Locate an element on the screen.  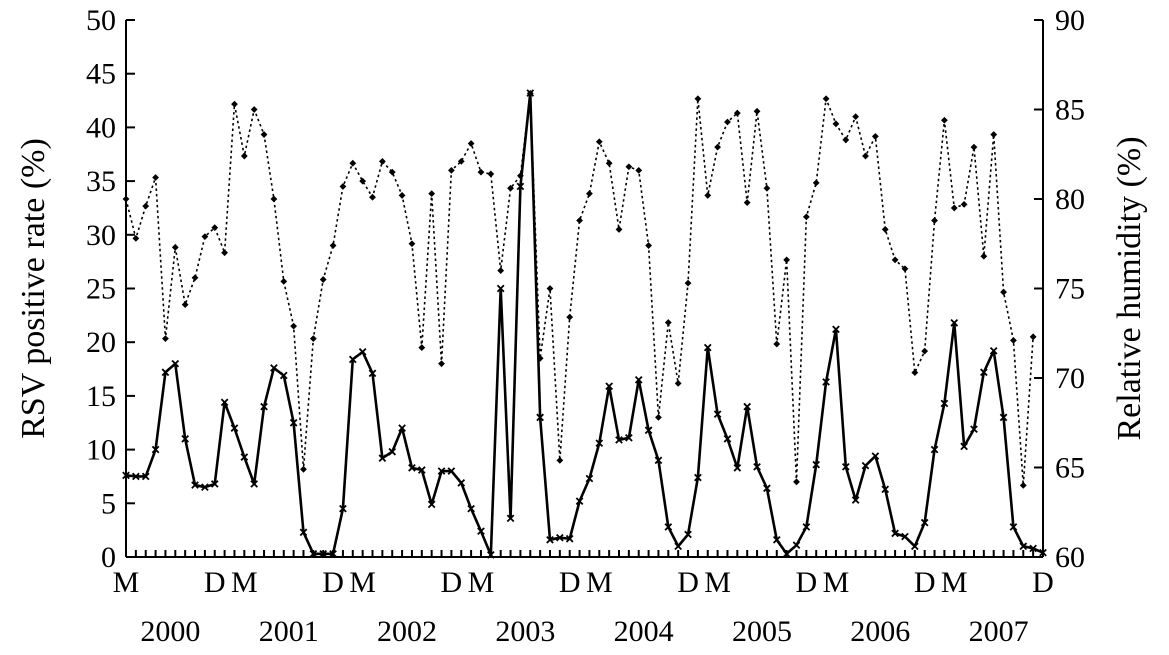
y-tick-left-label: 0 is located at coordinates (108, 557).